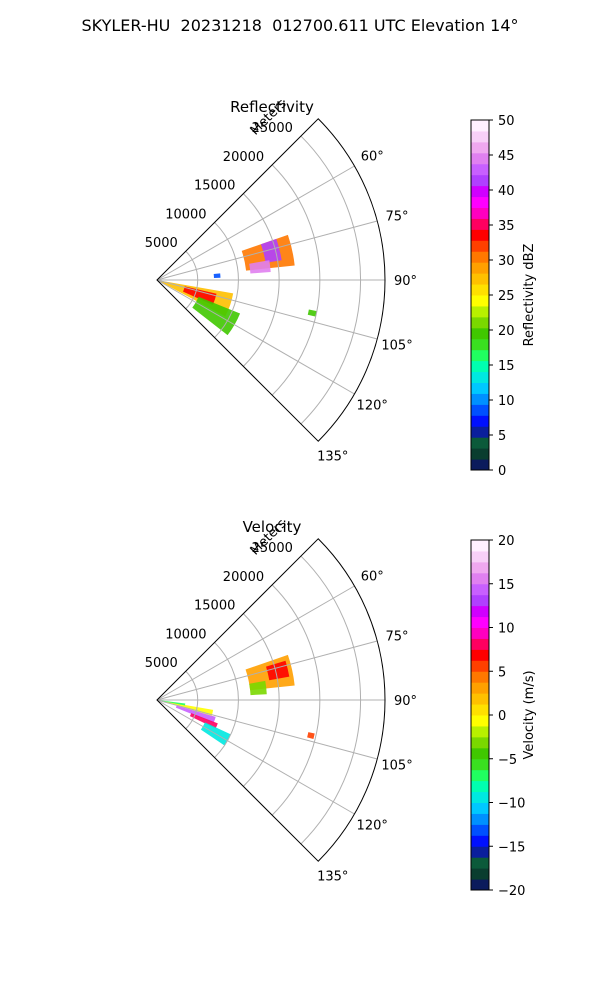 The image size is (600, 1000). I want to click on colorbar-tick-label: 25, so click(506, 296).